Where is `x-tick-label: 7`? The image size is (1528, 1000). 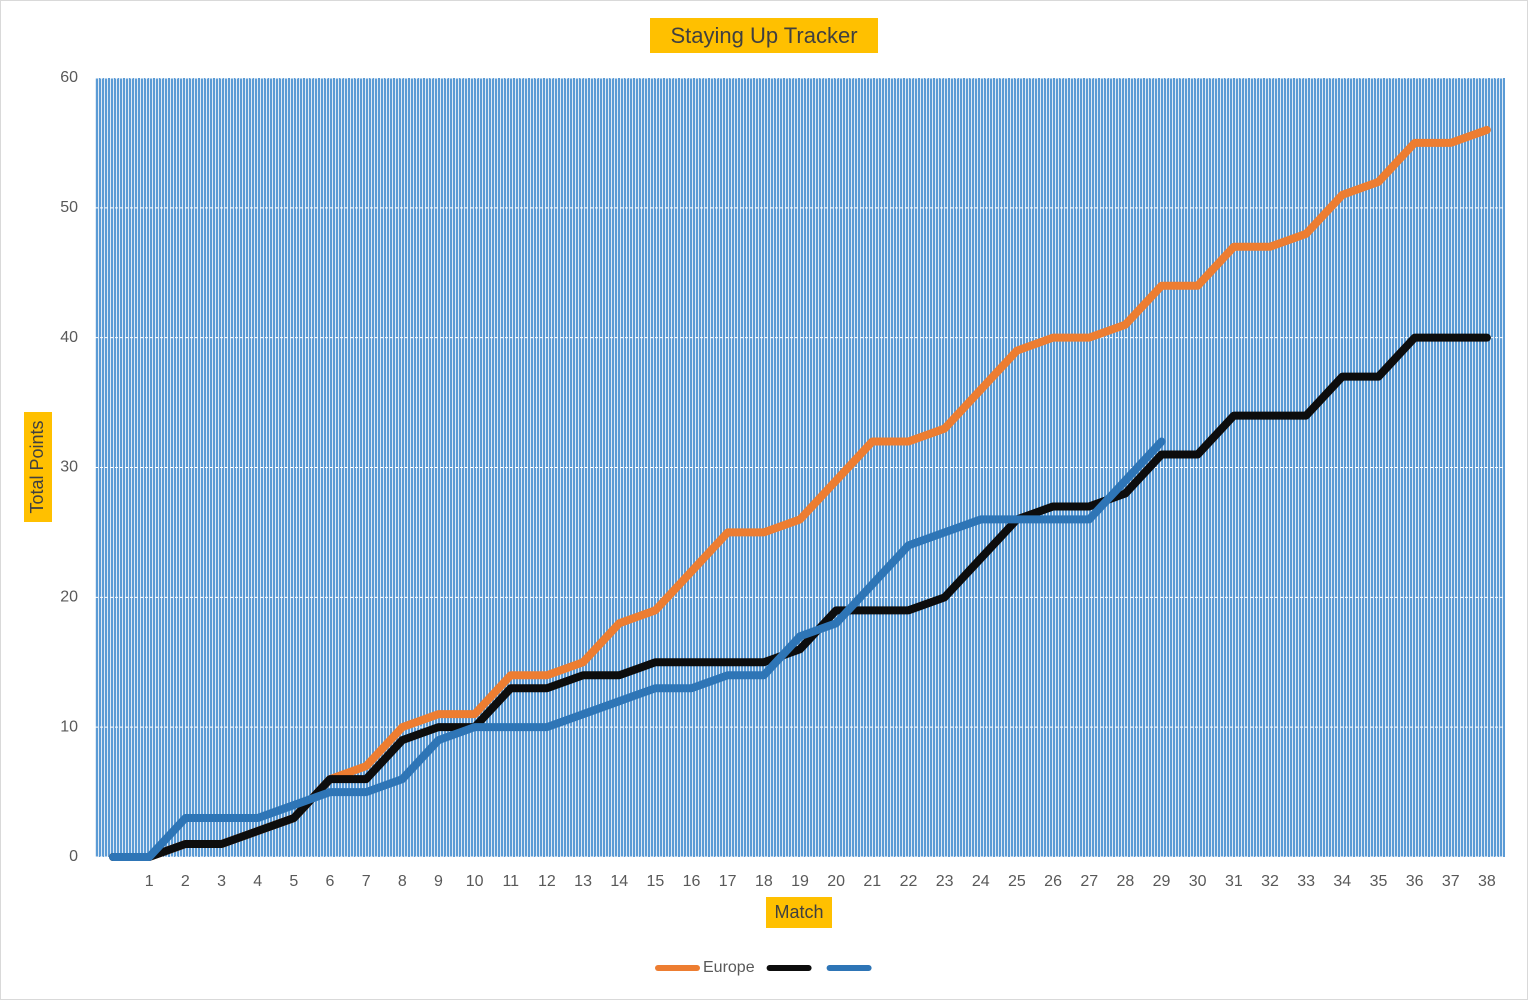
x-tick-label: 7 is located at coordinates (366, 881).